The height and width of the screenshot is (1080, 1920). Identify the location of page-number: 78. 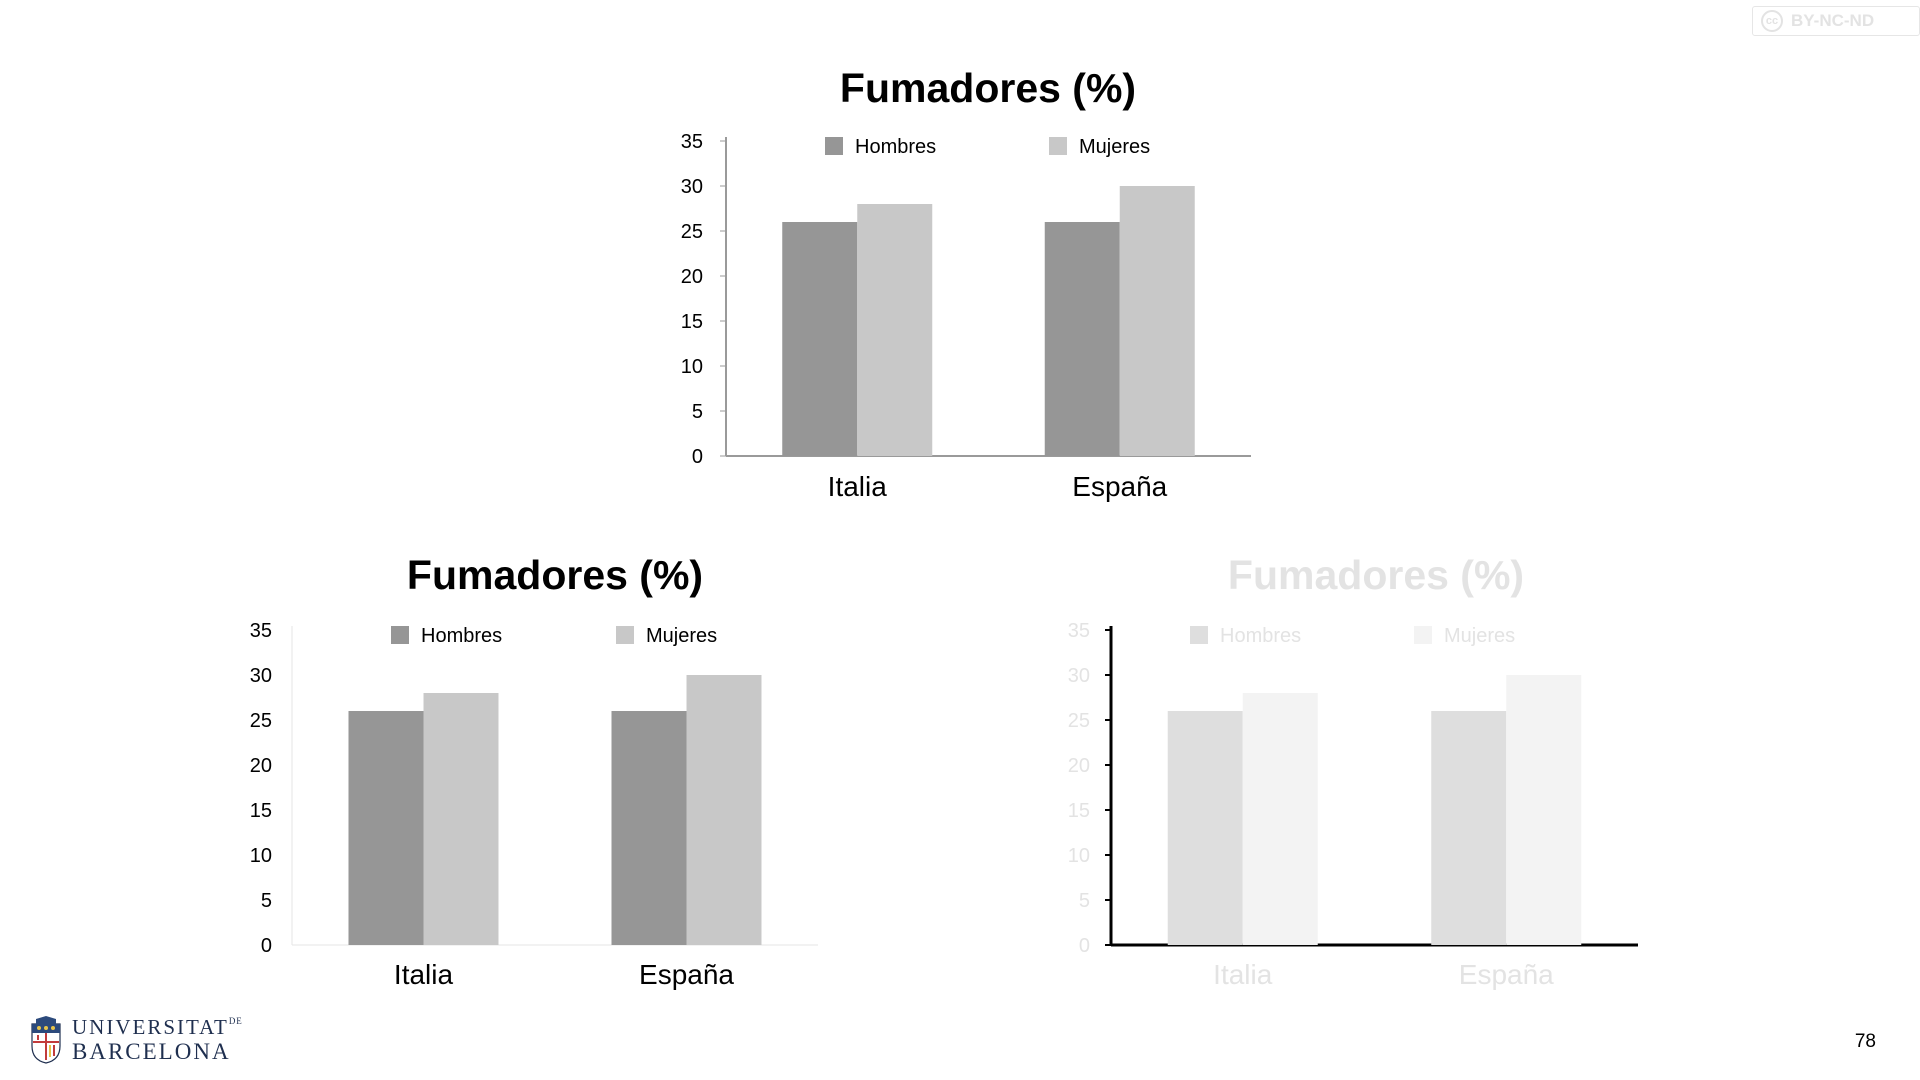
(1865, 1041).